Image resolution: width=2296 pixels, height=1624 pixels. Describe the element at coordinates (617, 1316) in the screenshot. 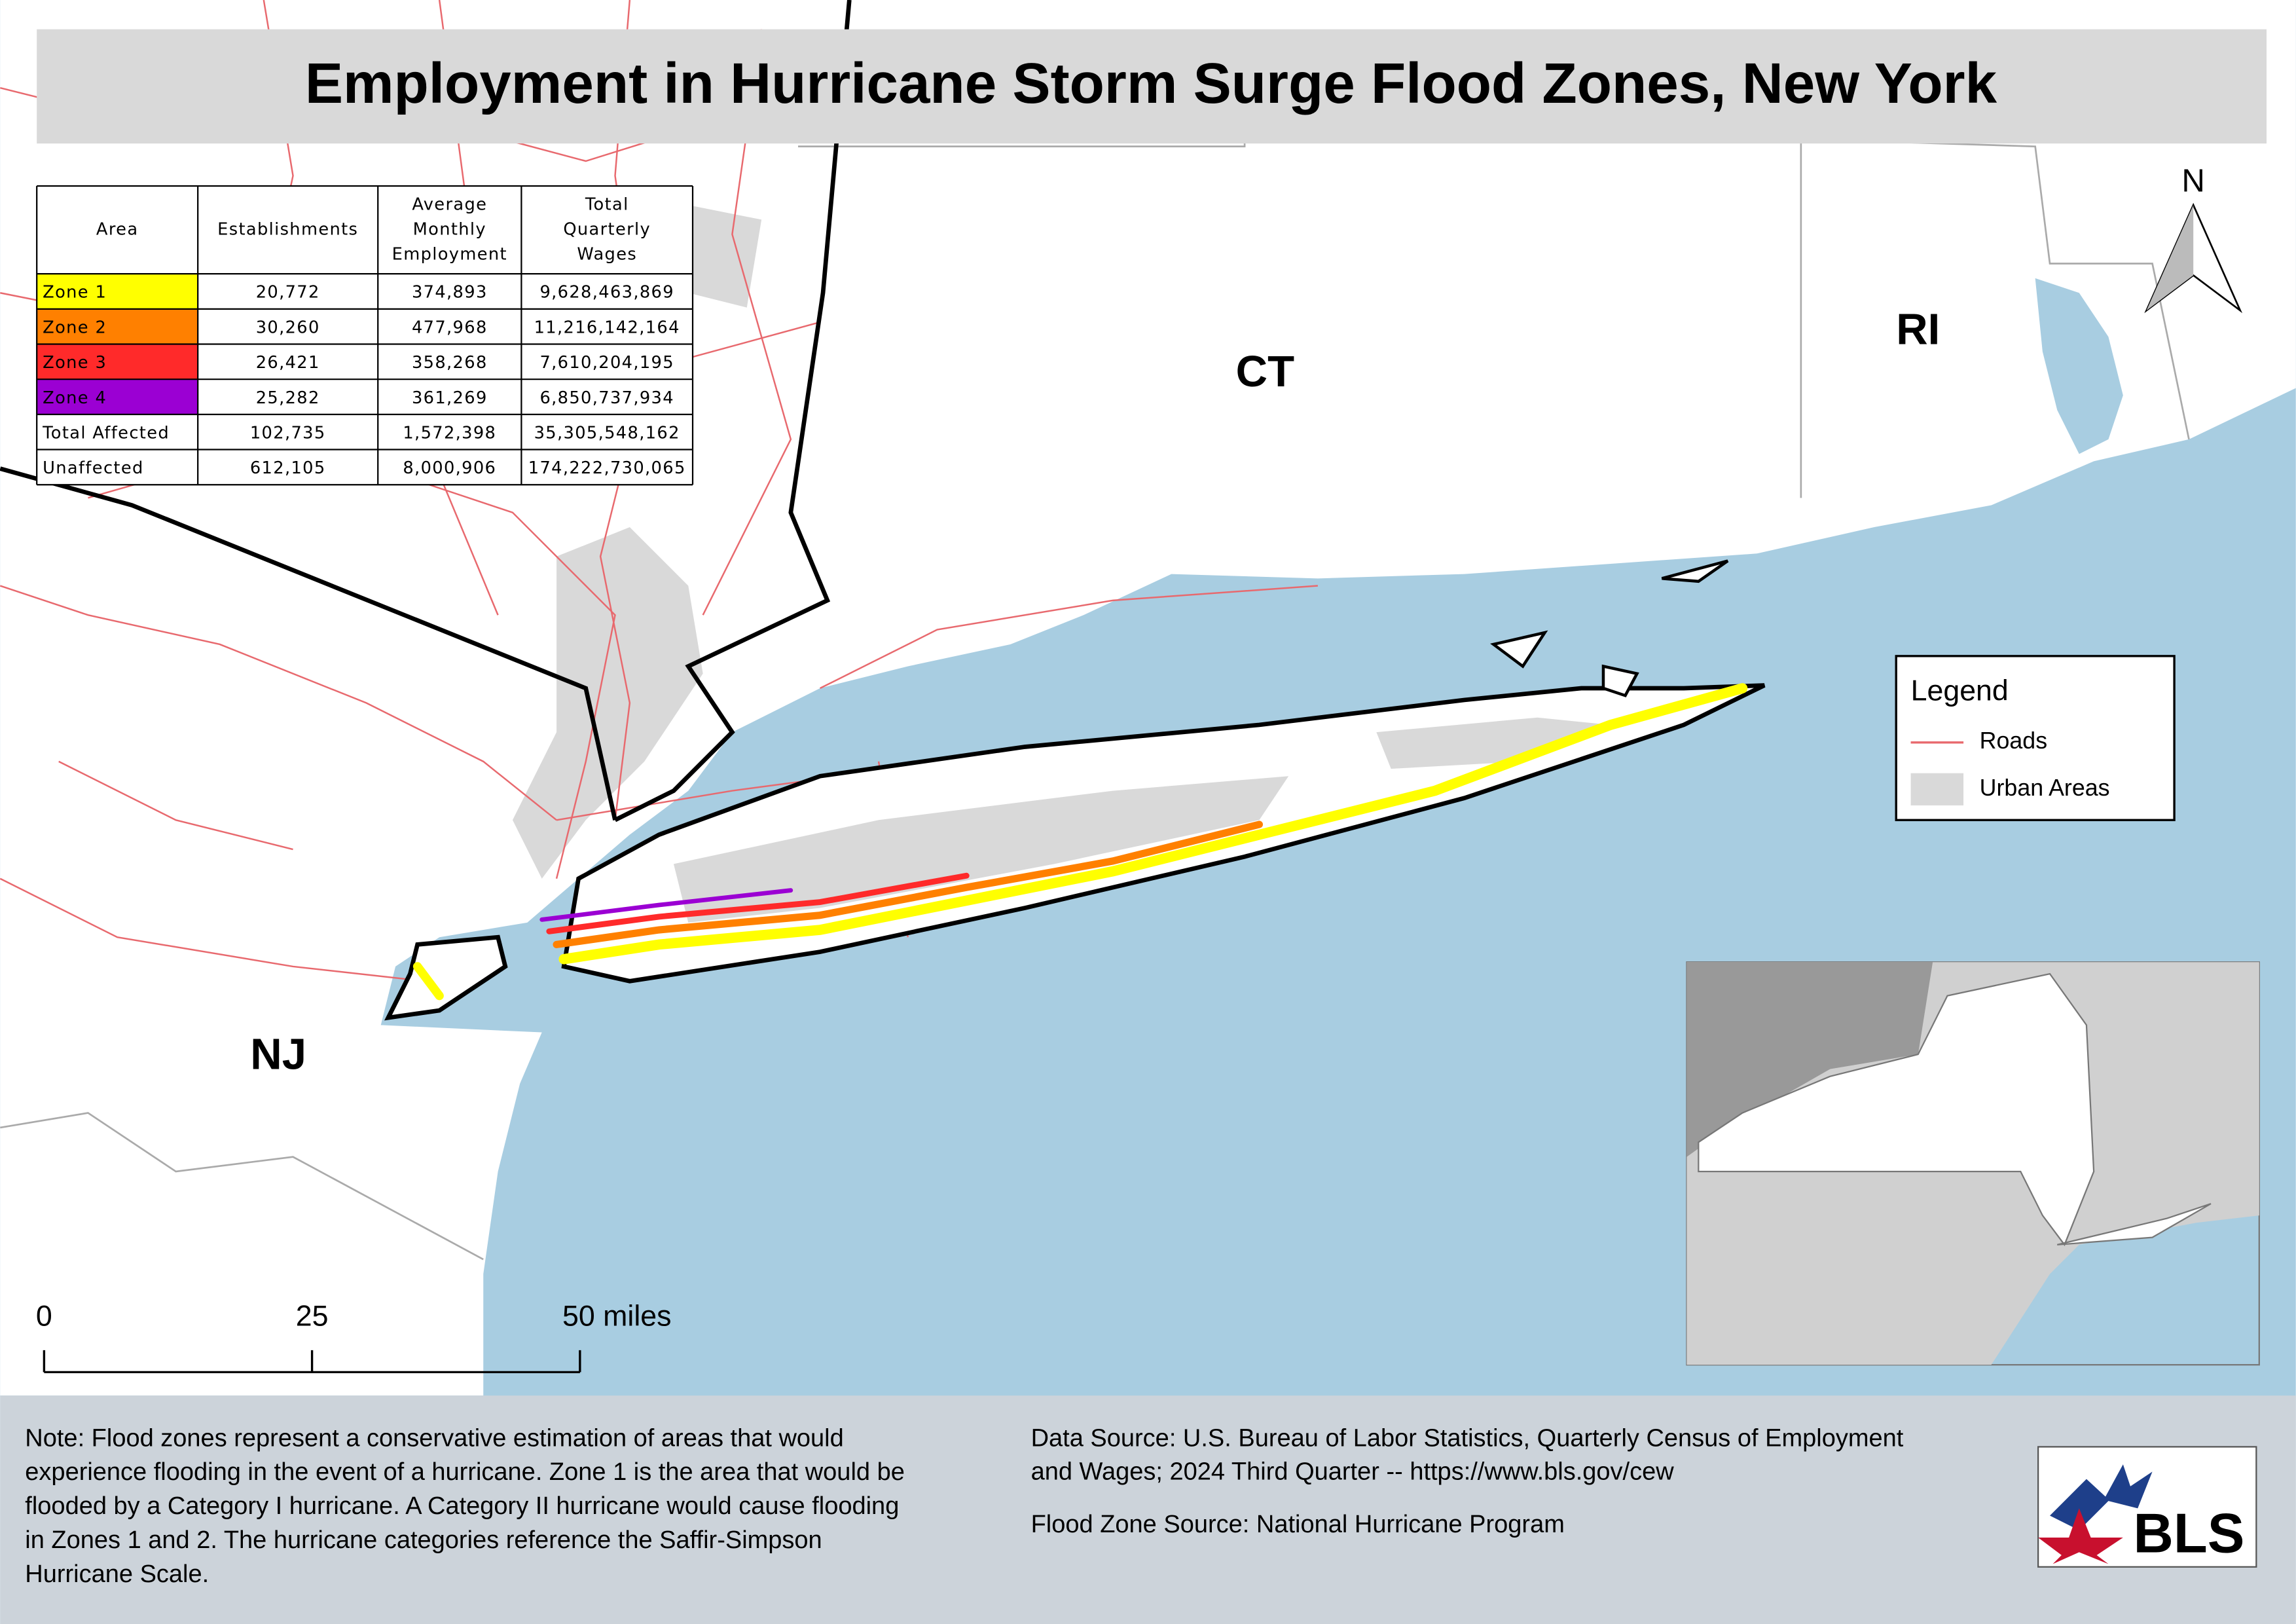

I see `scale-label: 50 miles` at that location.